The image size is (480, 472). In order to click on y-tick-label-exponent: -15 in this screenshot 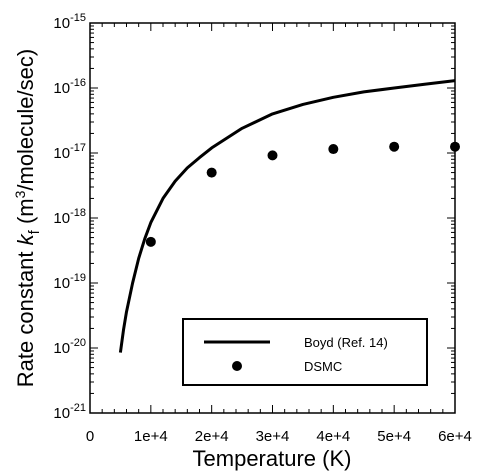, I will do `click(78, 18)`.